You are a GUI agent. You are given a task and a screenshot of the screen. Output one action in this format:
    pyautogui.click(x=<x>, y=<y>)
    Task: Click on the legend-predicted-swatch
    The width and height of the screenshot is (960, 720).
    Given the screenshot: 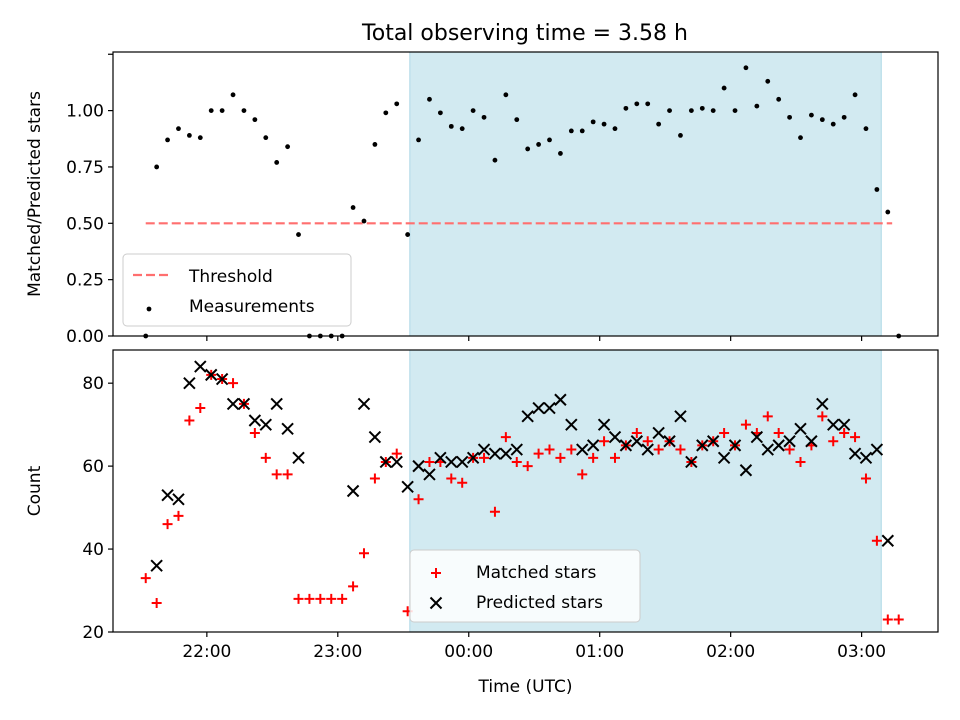 What is the action you would take?
    pyautogui.click(x=436, y=603)
    